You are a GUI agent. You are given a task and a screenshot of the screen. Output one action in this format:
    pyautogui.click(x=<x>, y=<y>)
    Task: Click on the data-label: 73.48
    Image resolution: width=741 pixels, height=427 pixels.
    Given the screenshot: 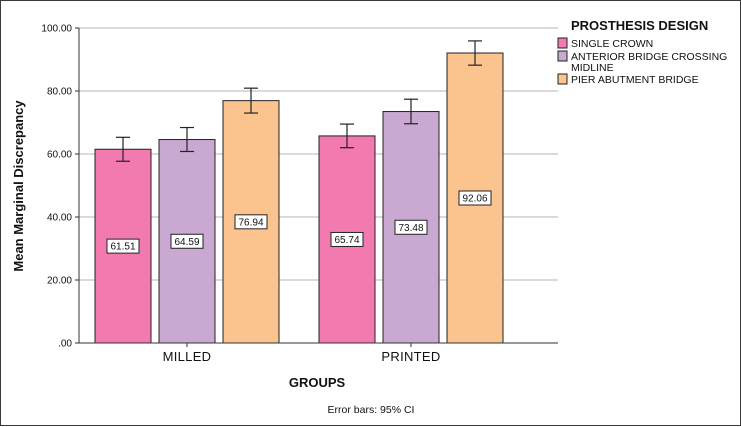 What is the action you would take?
    pyautogui.click(x=410, y=228)
    